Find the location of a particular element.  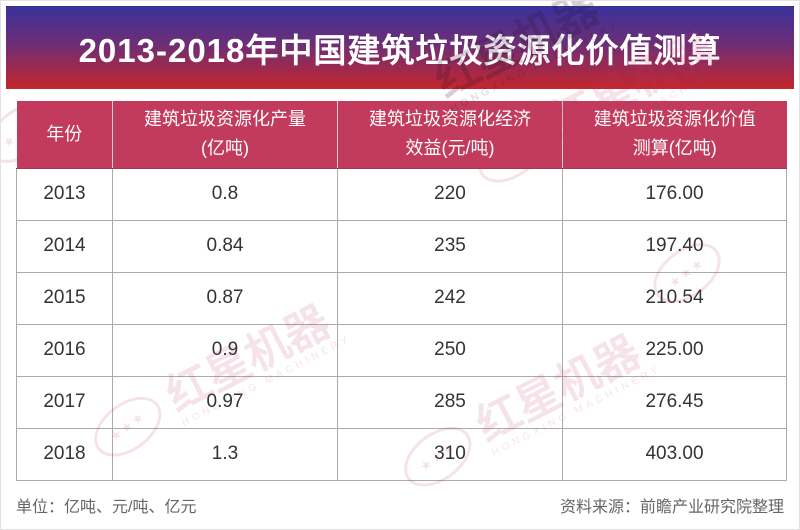

page-title: 2013-2018年中国建筑垃圾资源化价值测算 is located at coordinates (400, 50).